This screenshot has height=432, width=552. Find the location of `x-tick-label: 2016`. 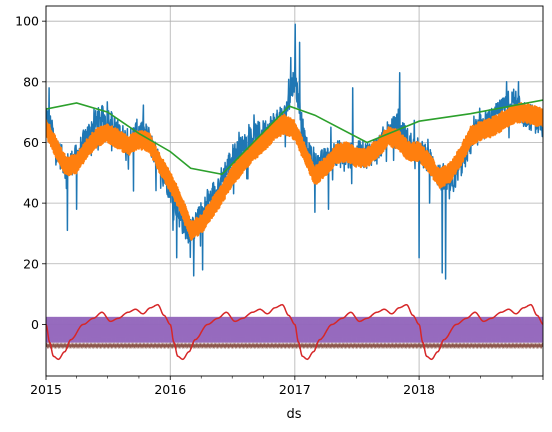

x-tick-label: 2016 is located at coordinates (170, 389).